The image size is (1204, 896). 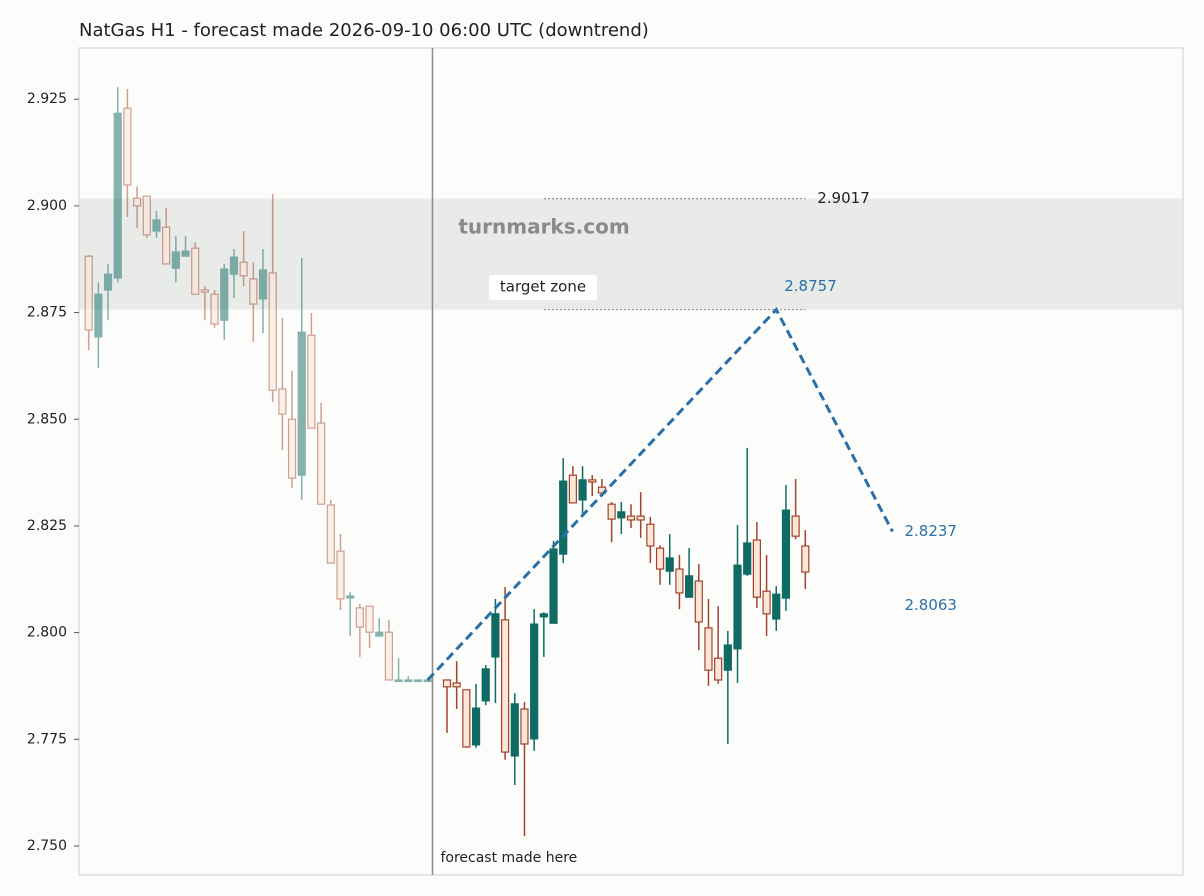 I want to click on forecast-marker-label: forecast made here, so click(x=508, y=858).